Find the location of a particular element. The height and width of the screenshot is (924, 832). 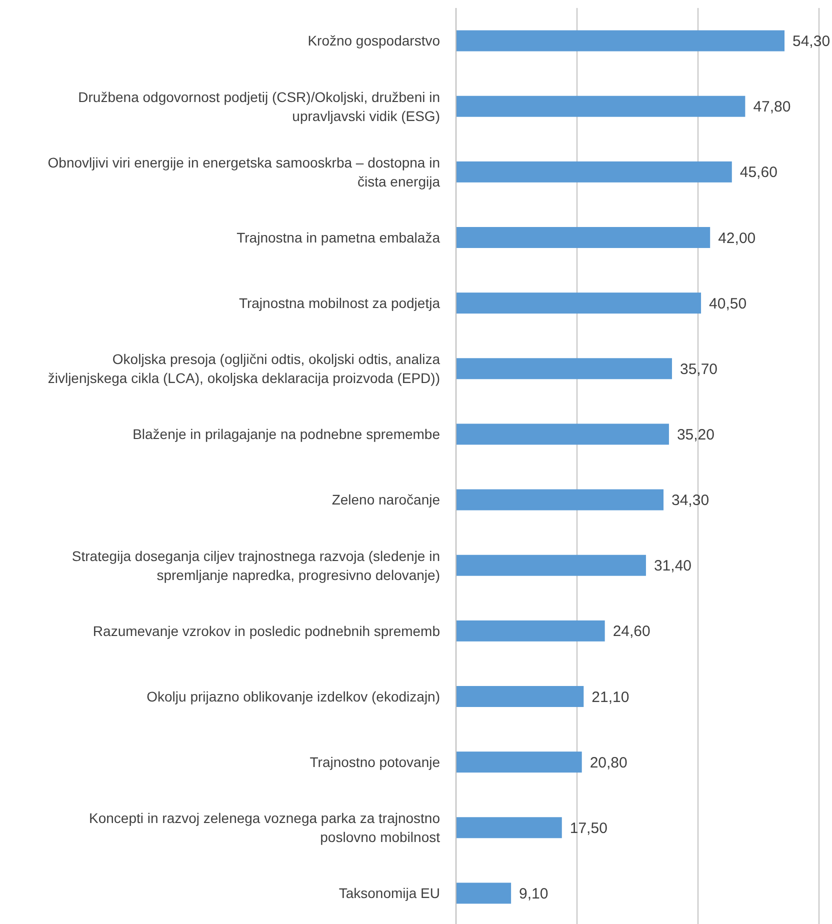

data-label: 20,80 is located at coordinates (609, 763).